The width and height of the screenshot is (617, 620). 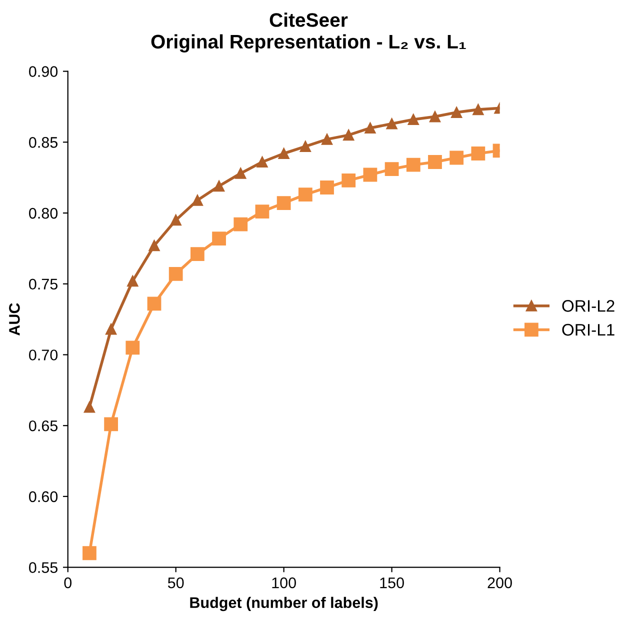 What do you see at coordinates (284, 604) in the screenshot?
I see `x-axis-title: Budget (number of labels)` at bounding box center [284, 604].